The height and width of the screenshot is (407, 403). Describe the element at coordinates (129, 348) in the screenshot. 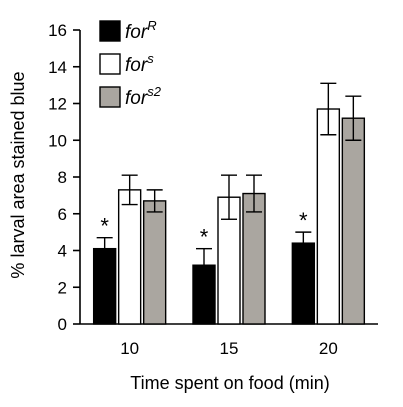

I see `x-tick-label: 10` at that location.